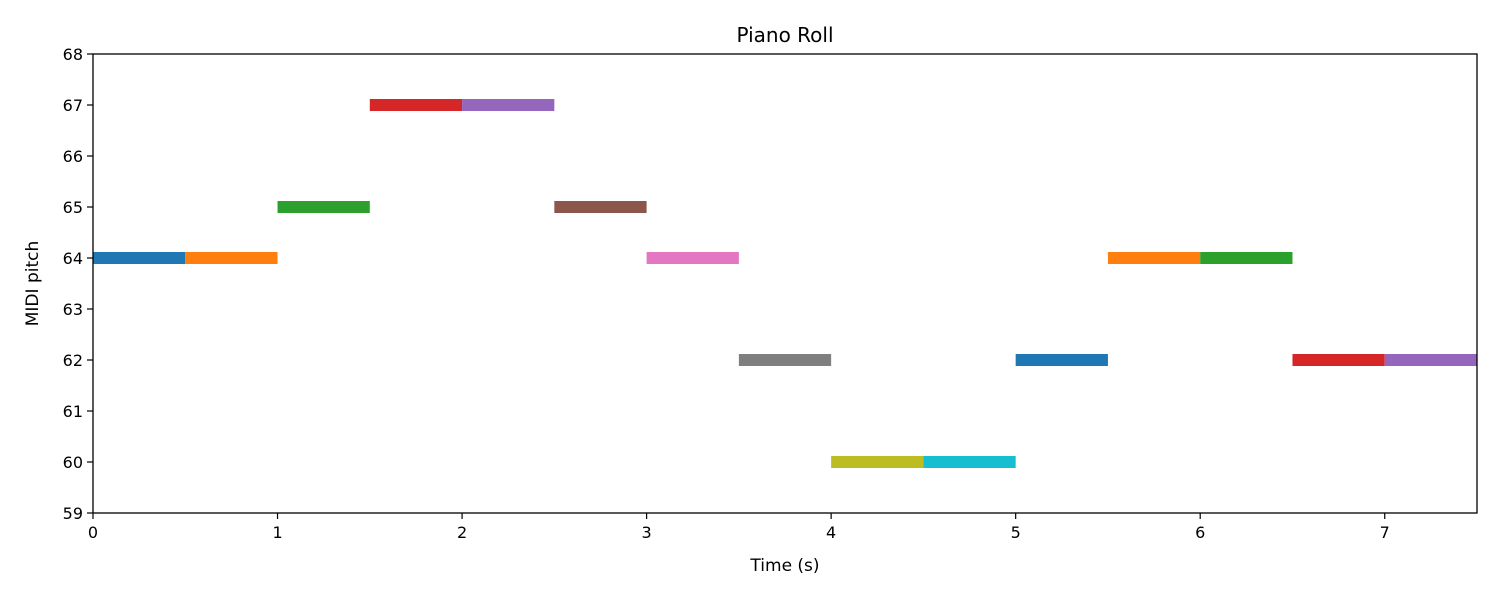 The width and height of the screenshot is (1500, 600). I want to click on x-tick-label: 7, so click(1385, 532).